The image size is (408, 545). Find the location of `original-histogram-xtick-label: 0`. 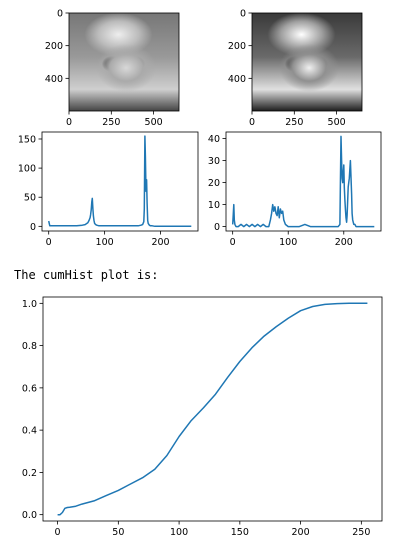

original-histogram-xtick-label: 0 is located at coordinates (49, 242).